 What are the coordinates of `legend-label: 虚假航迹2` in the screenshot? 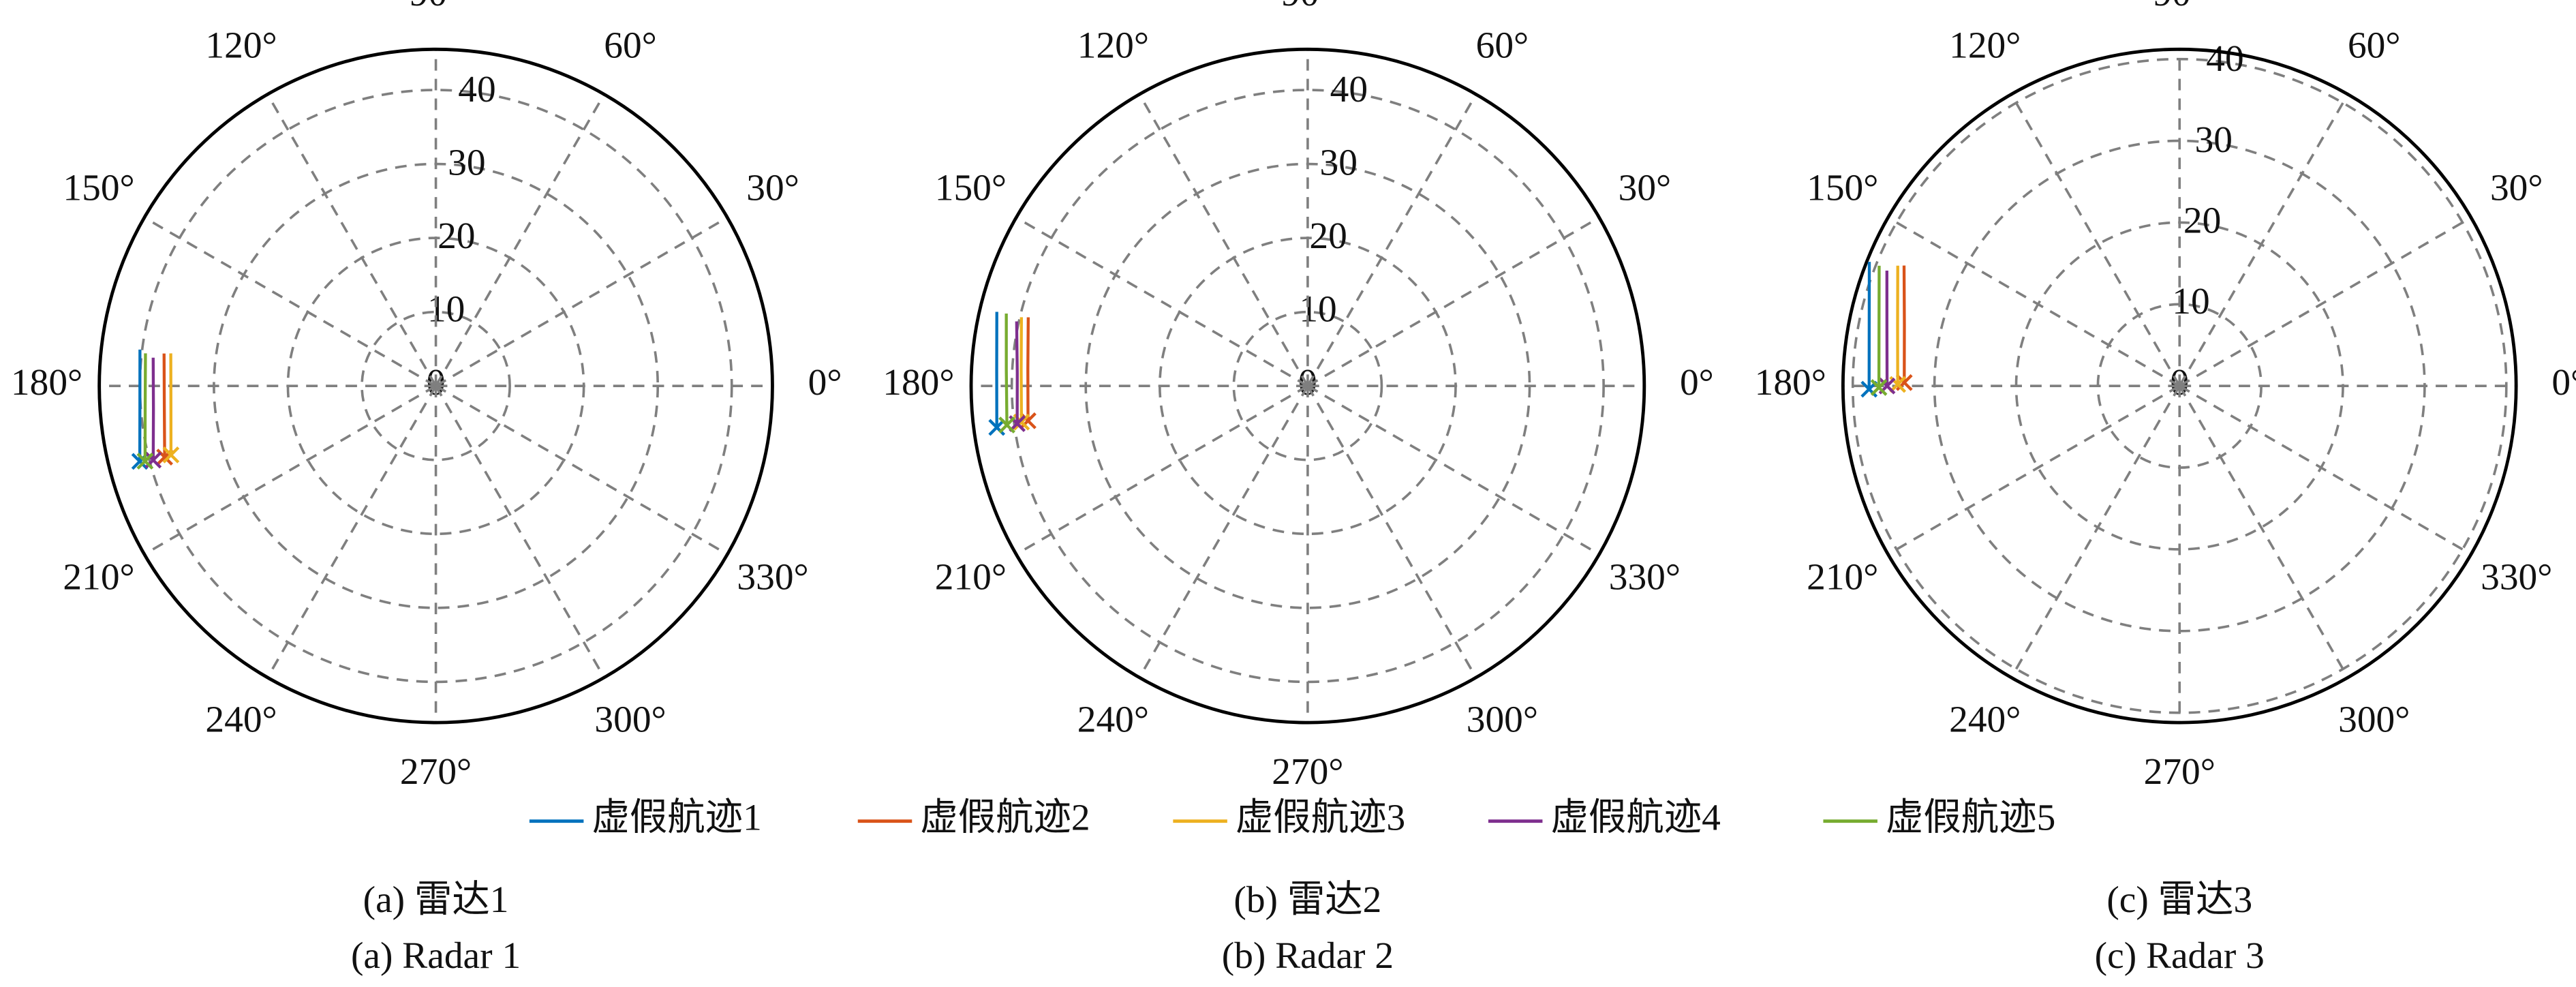 It's located at (1005, 817).